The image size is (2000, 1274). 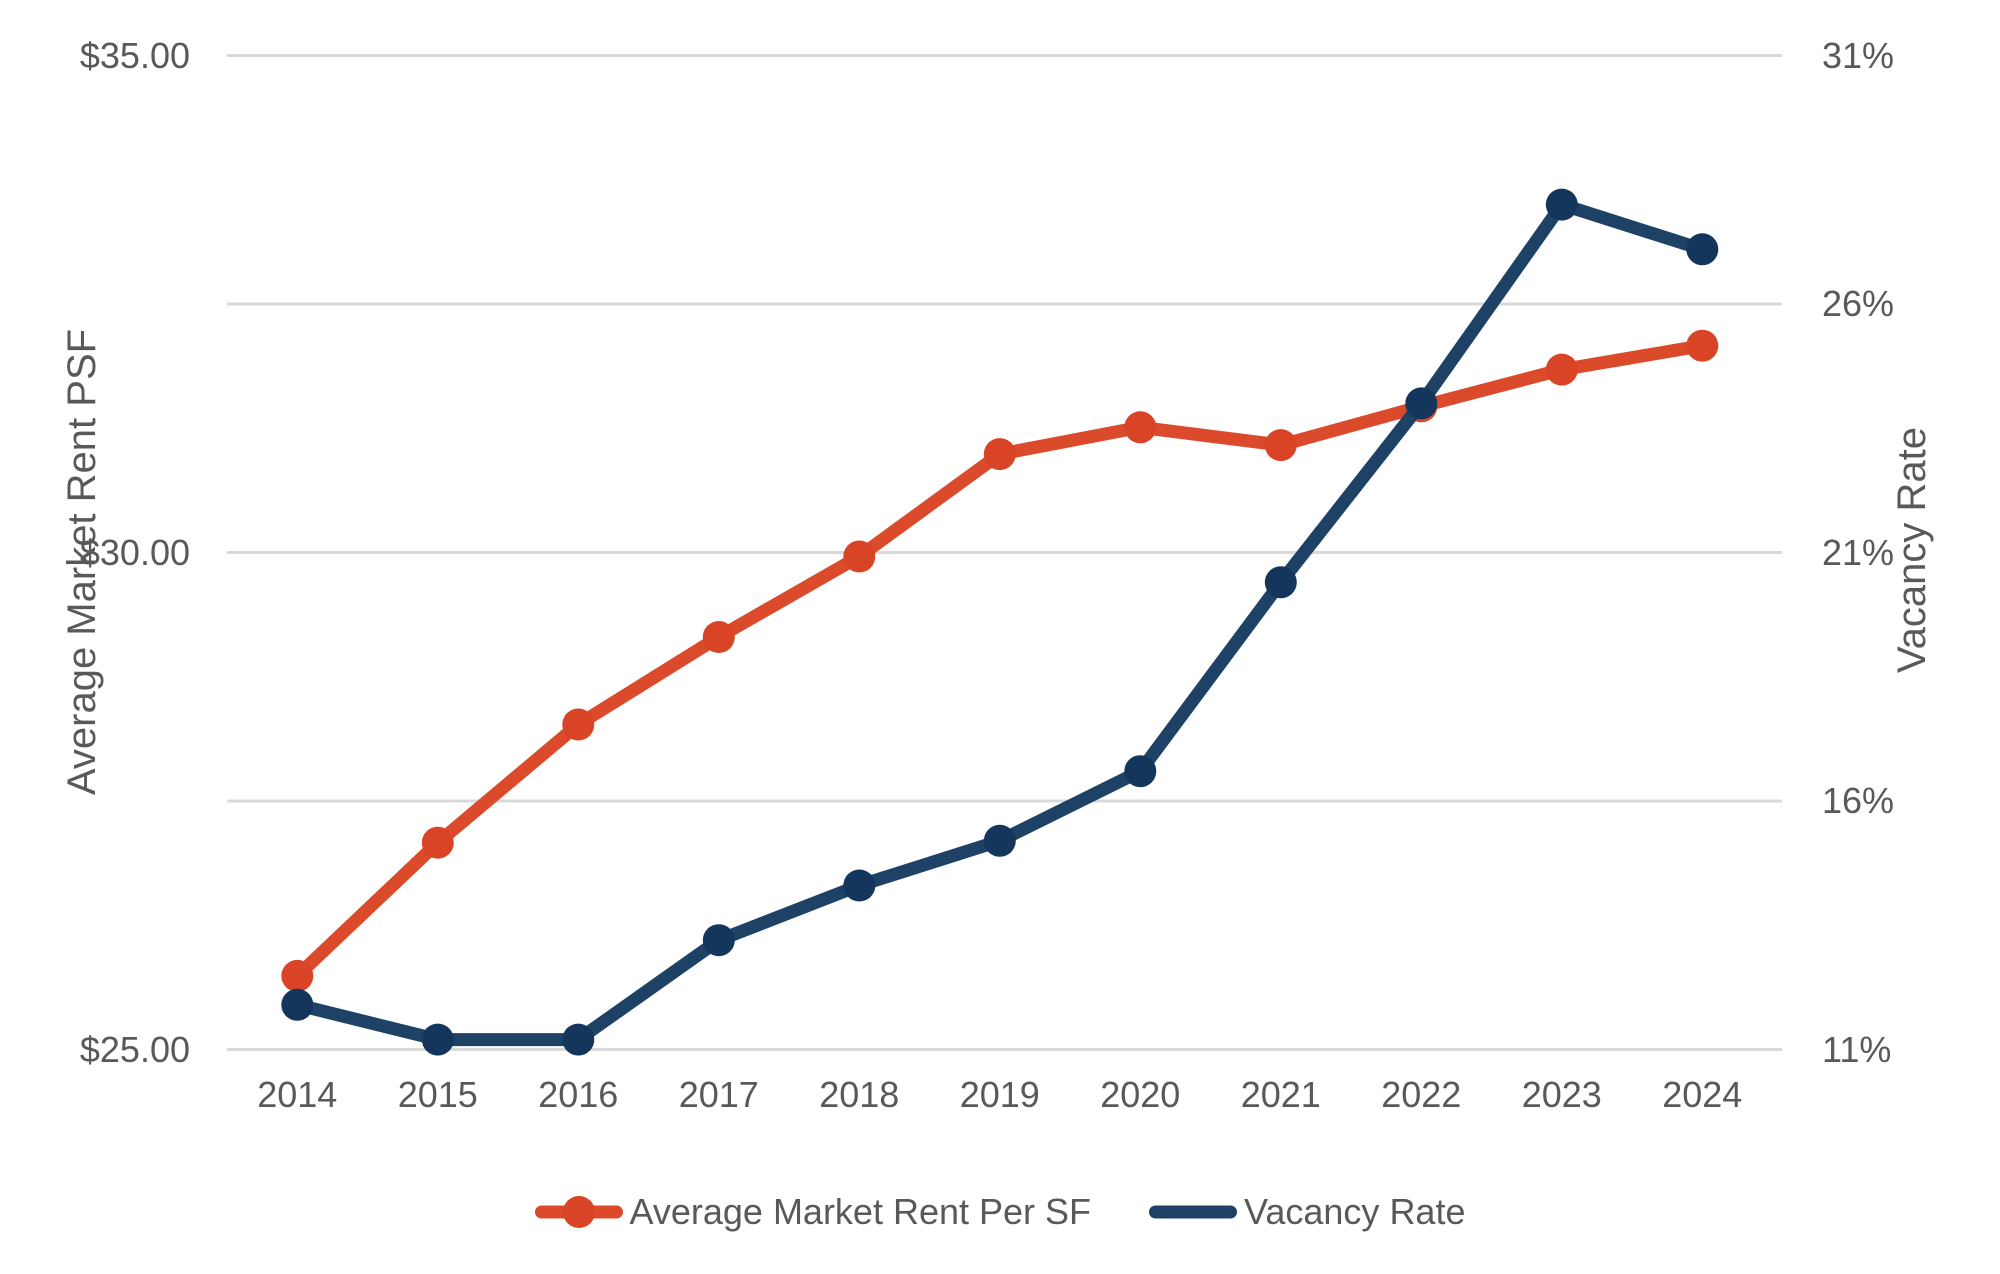 I want to click on marker-rent-2020, so click(x=1140, y=427).